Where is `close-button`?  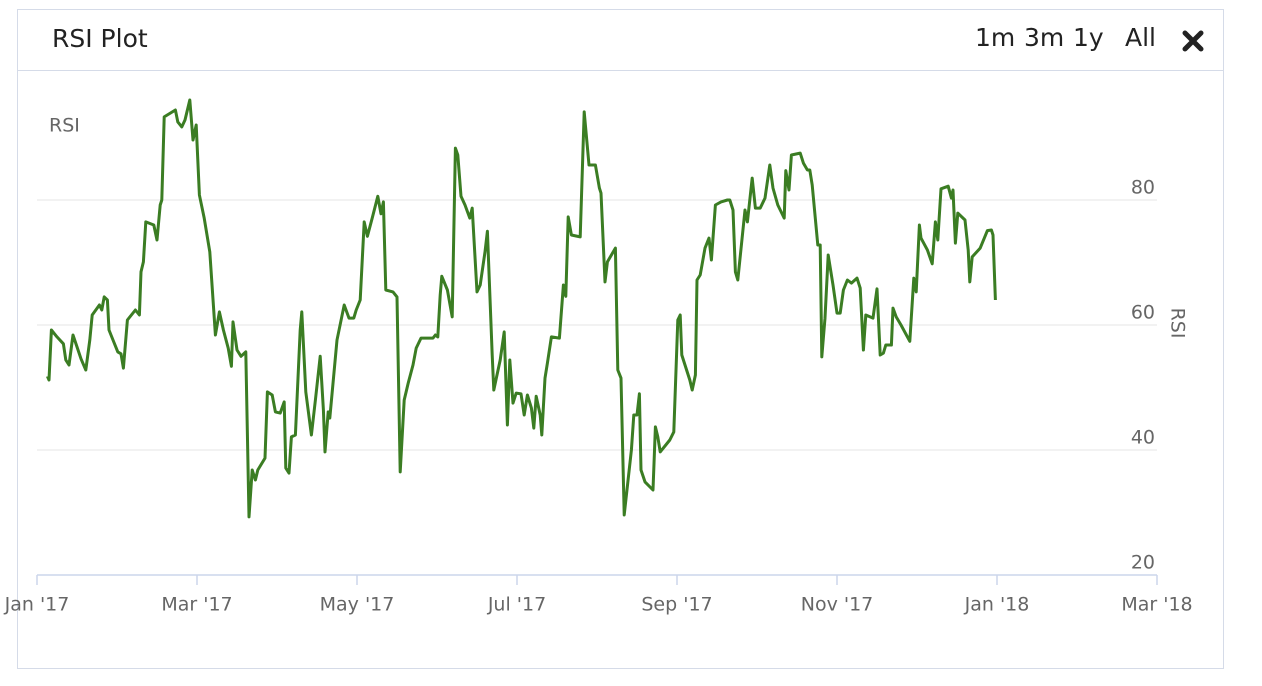
close-button is located at coordinates (1193, 41).